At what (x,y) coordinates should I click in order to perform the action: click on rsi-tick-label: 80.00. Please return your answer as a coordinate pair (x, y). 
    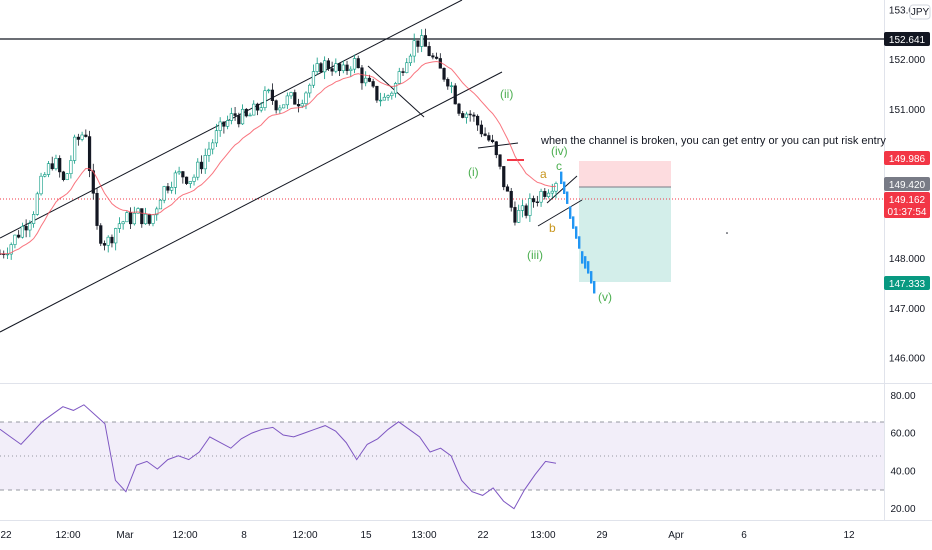
    Looking at the image, I should click on (902, 396).